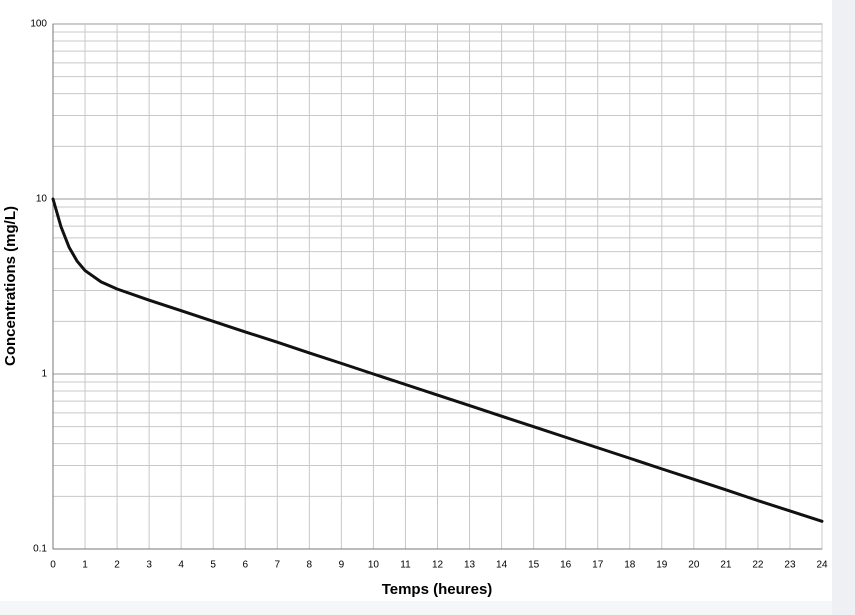 The image size is (855, 615). What do you see at coordinates (38, 24) in the screenshot?
I see `y-tick-label: 100` at bounding box center [38, 24].